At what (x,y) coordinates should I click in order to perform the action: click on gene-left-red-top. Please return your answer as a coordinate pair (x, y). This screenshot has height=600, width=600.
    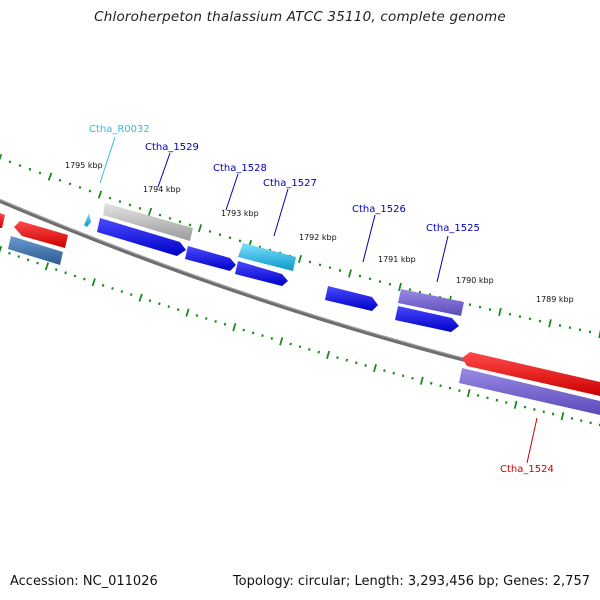
    Looking at the image, I should click on (2, 220).